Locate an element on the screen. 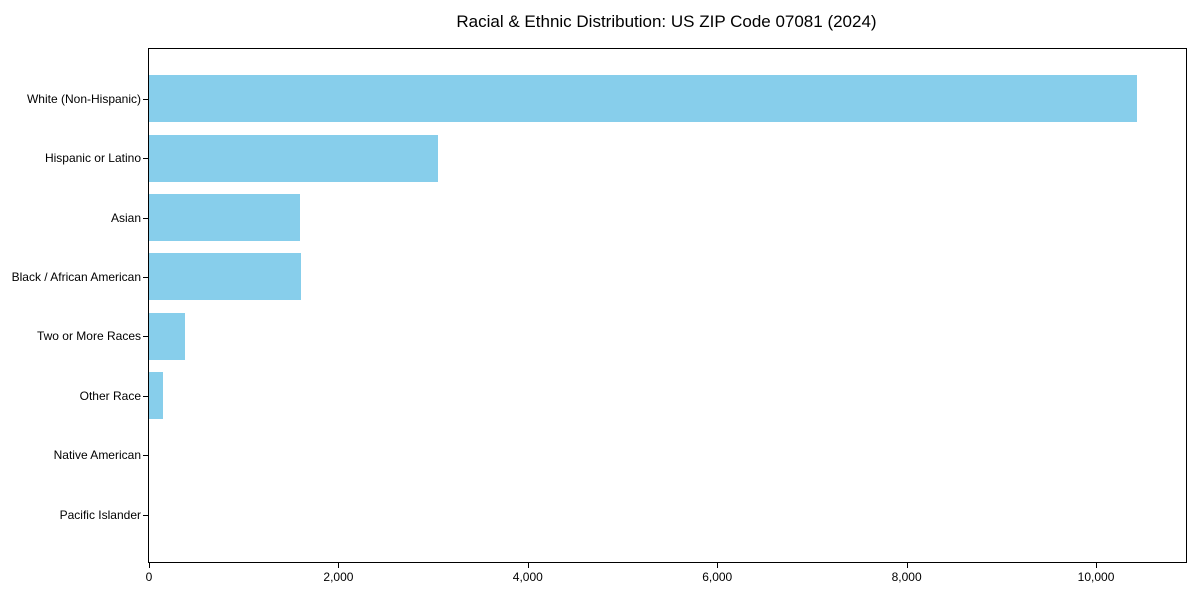  y-axis-label: Hispanic or Latino is located at coordinates (92, 158).